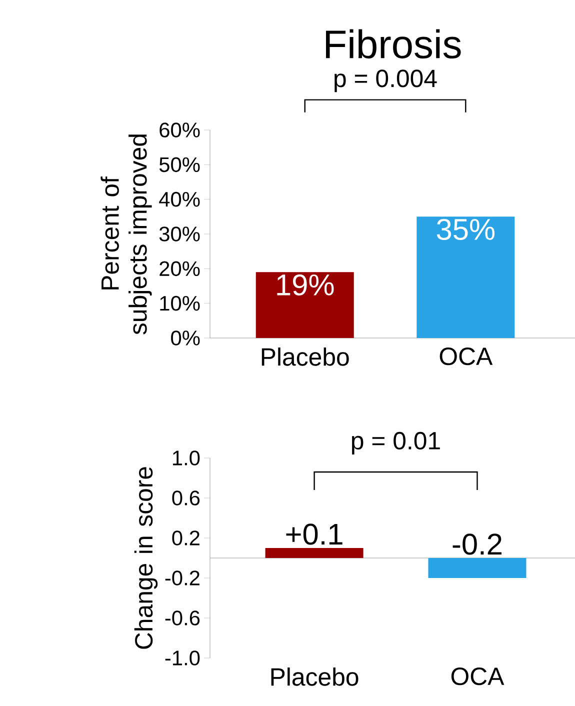 This screenshot has height=706, width=575. What do you see at coordinates (182, 578) in the screenshot?
I see `y-tick-label: -0.2` at bounding box center [182, 578].